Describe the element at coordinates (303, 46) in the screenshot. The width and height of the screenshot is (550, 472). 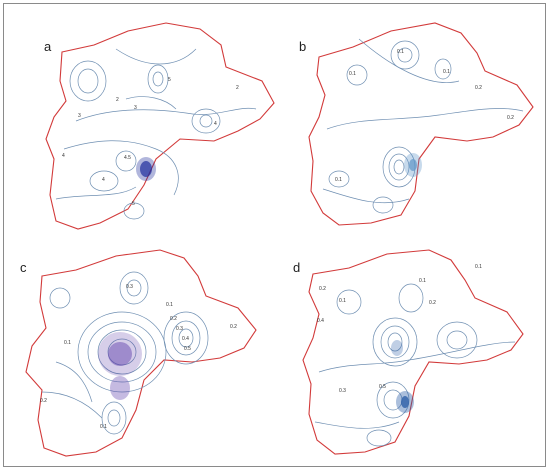
I see `panel-label: b` at that location.